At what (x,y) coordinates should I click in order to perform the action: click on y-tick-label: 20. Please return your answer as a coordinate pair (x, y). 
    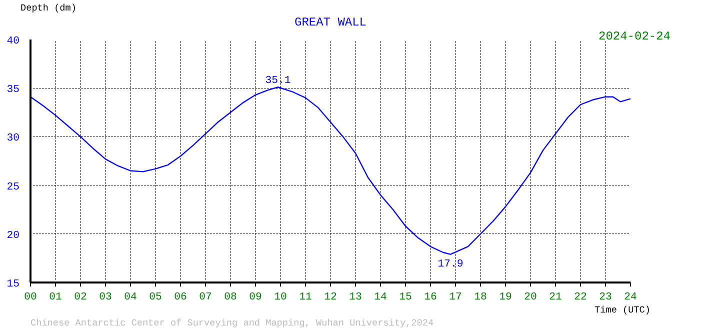
    Looking at the image, I should click on (13, 236).